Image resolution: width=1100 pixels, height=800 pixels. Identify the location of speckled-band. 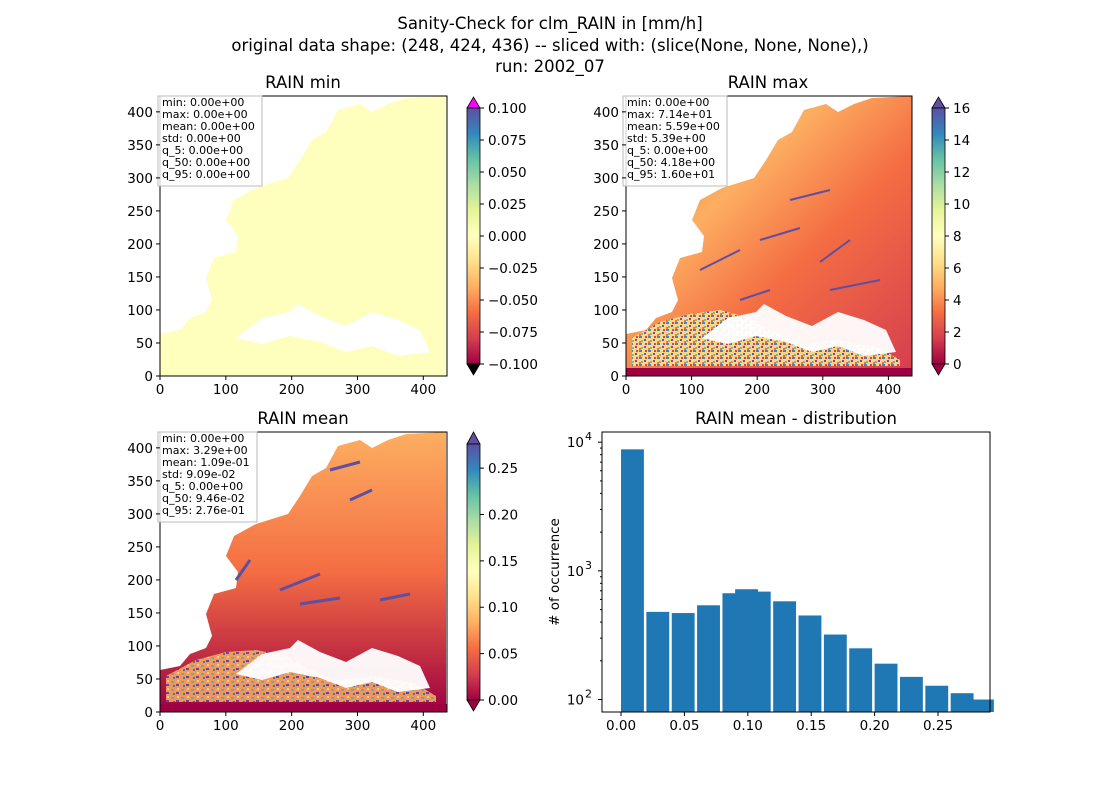
(301, 676).